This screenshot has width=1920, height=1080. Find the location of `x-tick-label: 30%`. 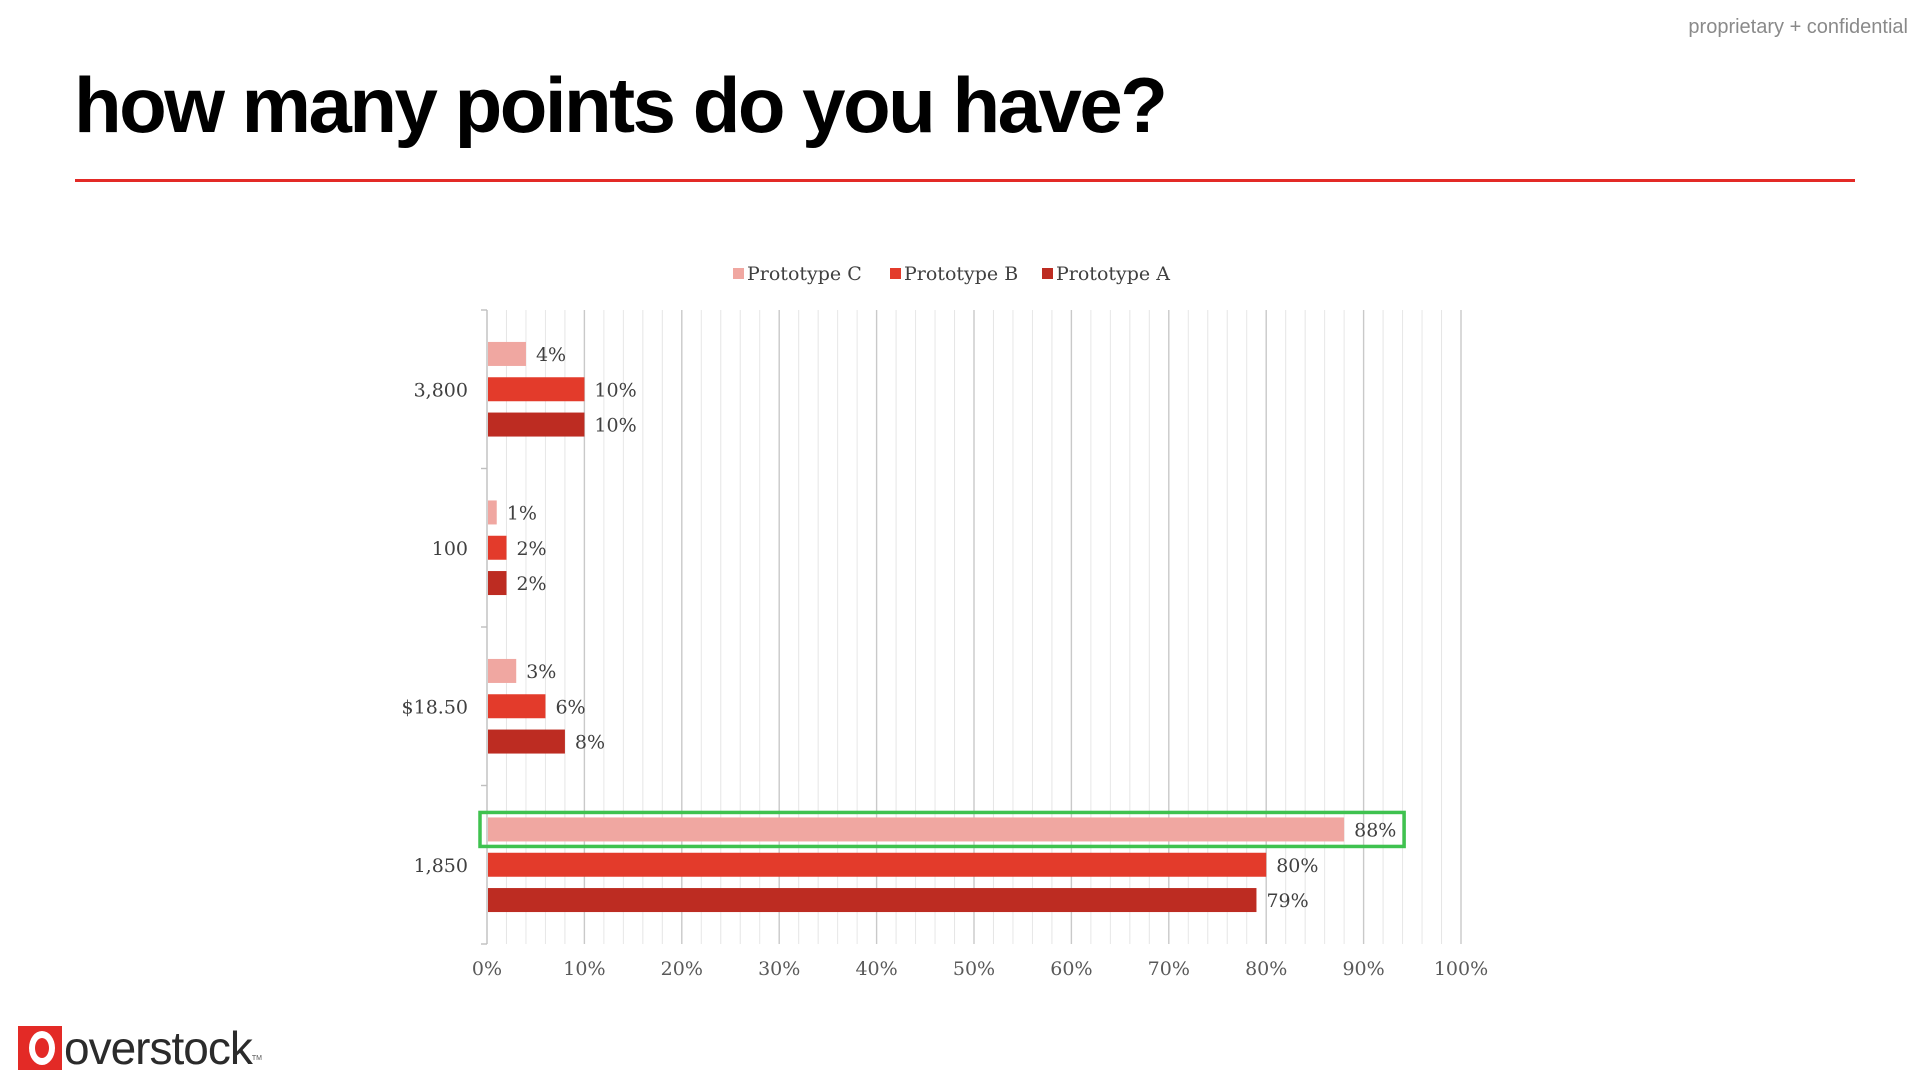

x-tick-label: 30% is located at coordinates (779, 969).